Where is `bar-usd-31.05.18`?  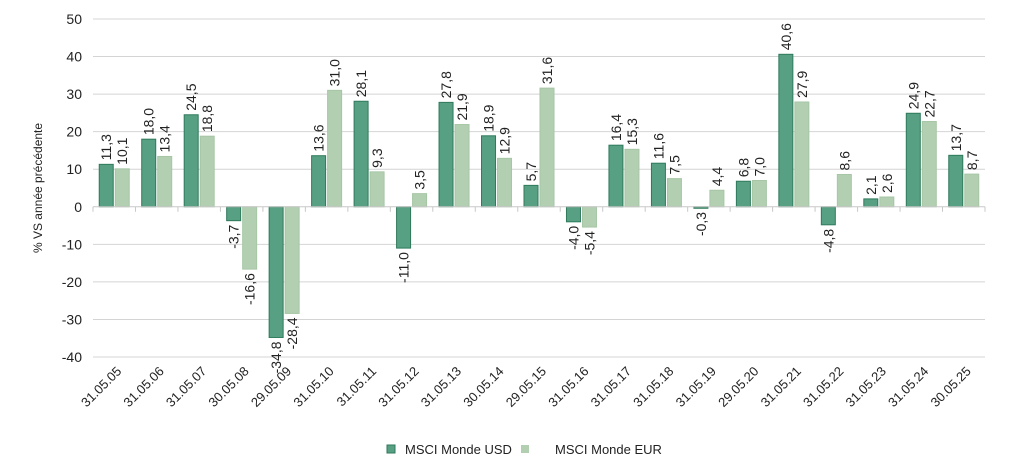
bar-usd-31.05.18 is located at coordinates (658, 185).